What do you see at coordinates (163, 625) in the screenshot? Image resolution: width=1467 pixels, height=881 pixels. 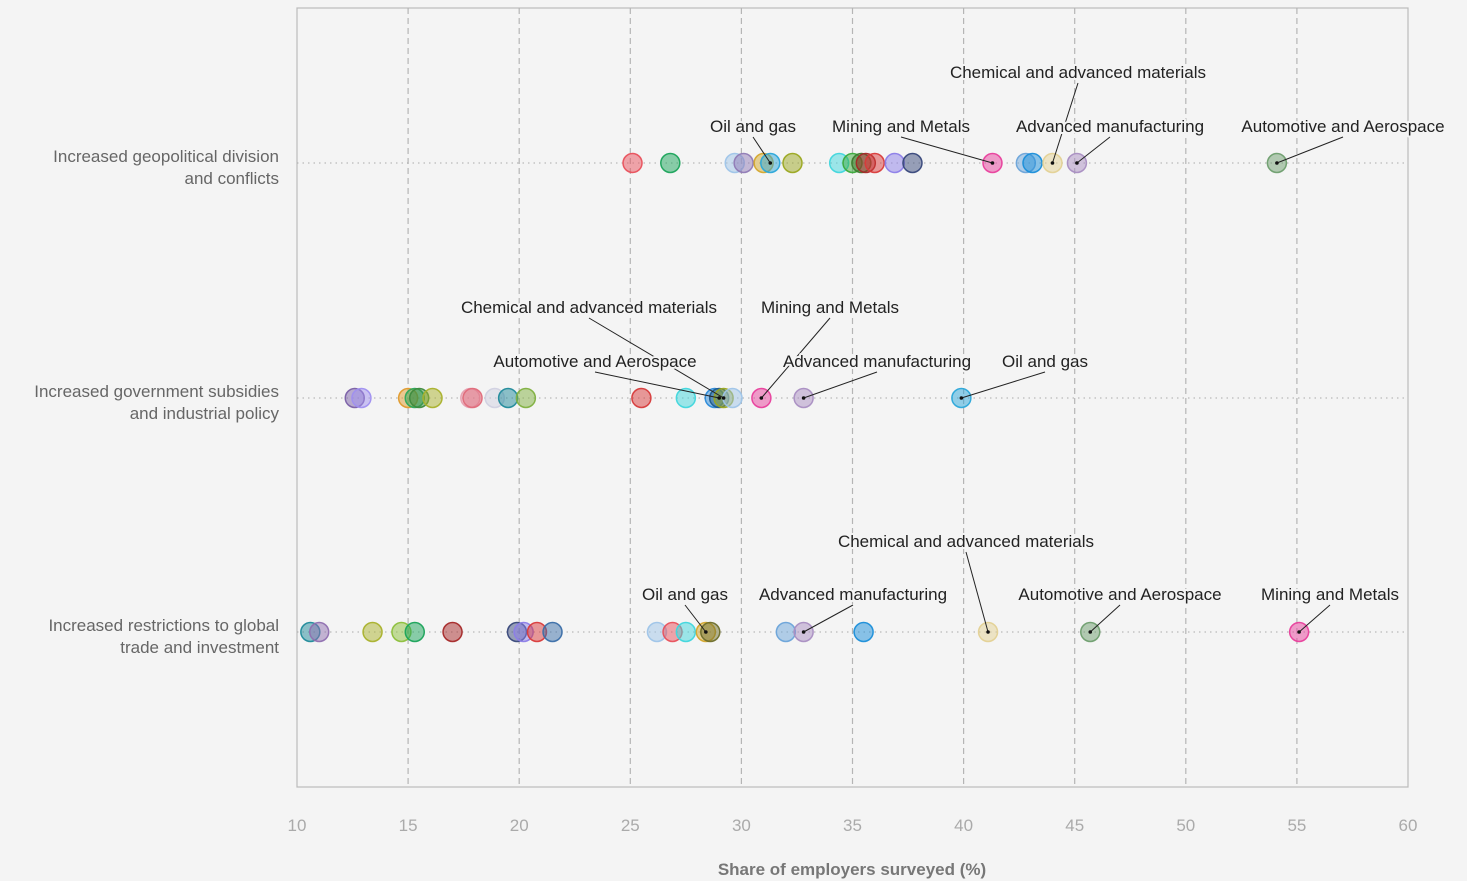 I see `category-label: Increased restrictions to global` at bounding box center [163, 625].